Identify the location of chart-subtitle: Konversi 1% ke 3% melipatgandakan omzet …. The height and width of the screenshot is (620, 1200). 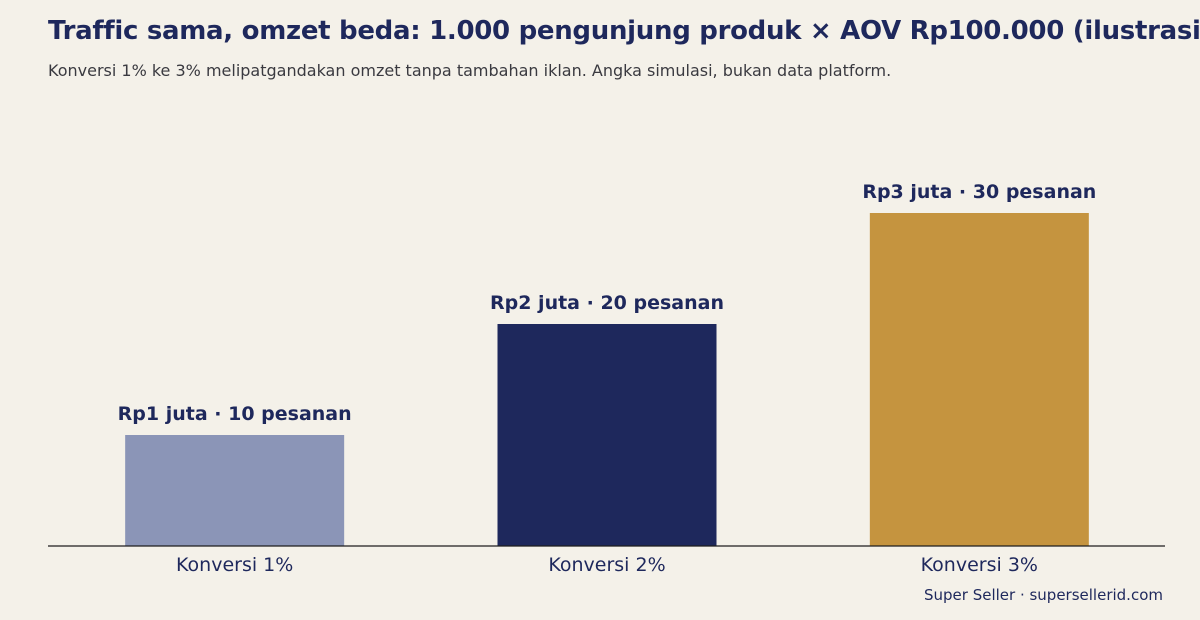
(470, 70).